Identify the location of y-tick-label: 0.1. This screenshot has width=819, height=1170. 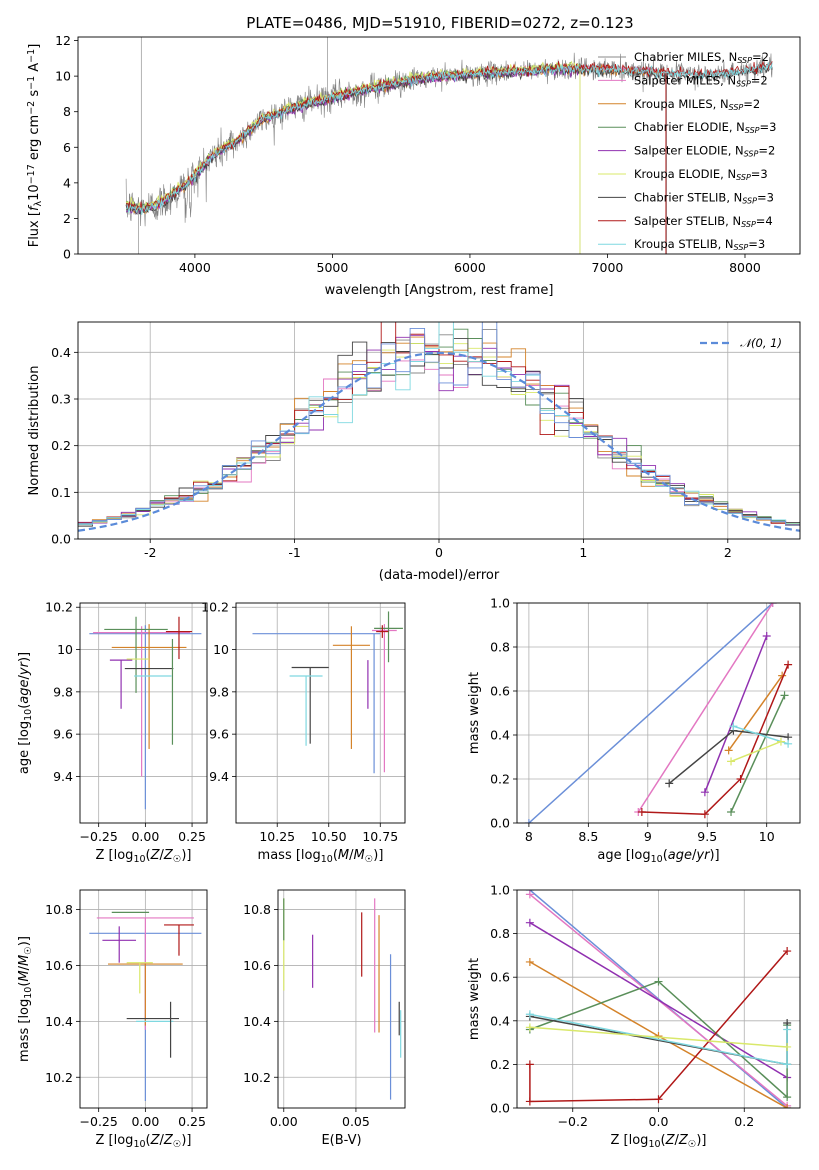
(61, 492).